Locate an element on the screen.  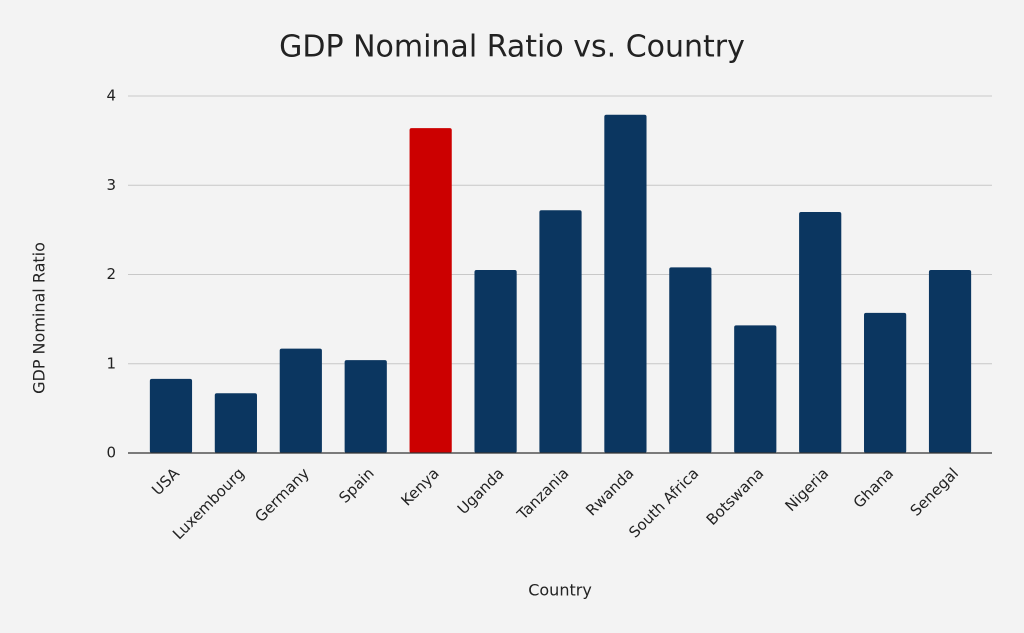
y-tick-label: 2 is located at coordinates (111, 274).